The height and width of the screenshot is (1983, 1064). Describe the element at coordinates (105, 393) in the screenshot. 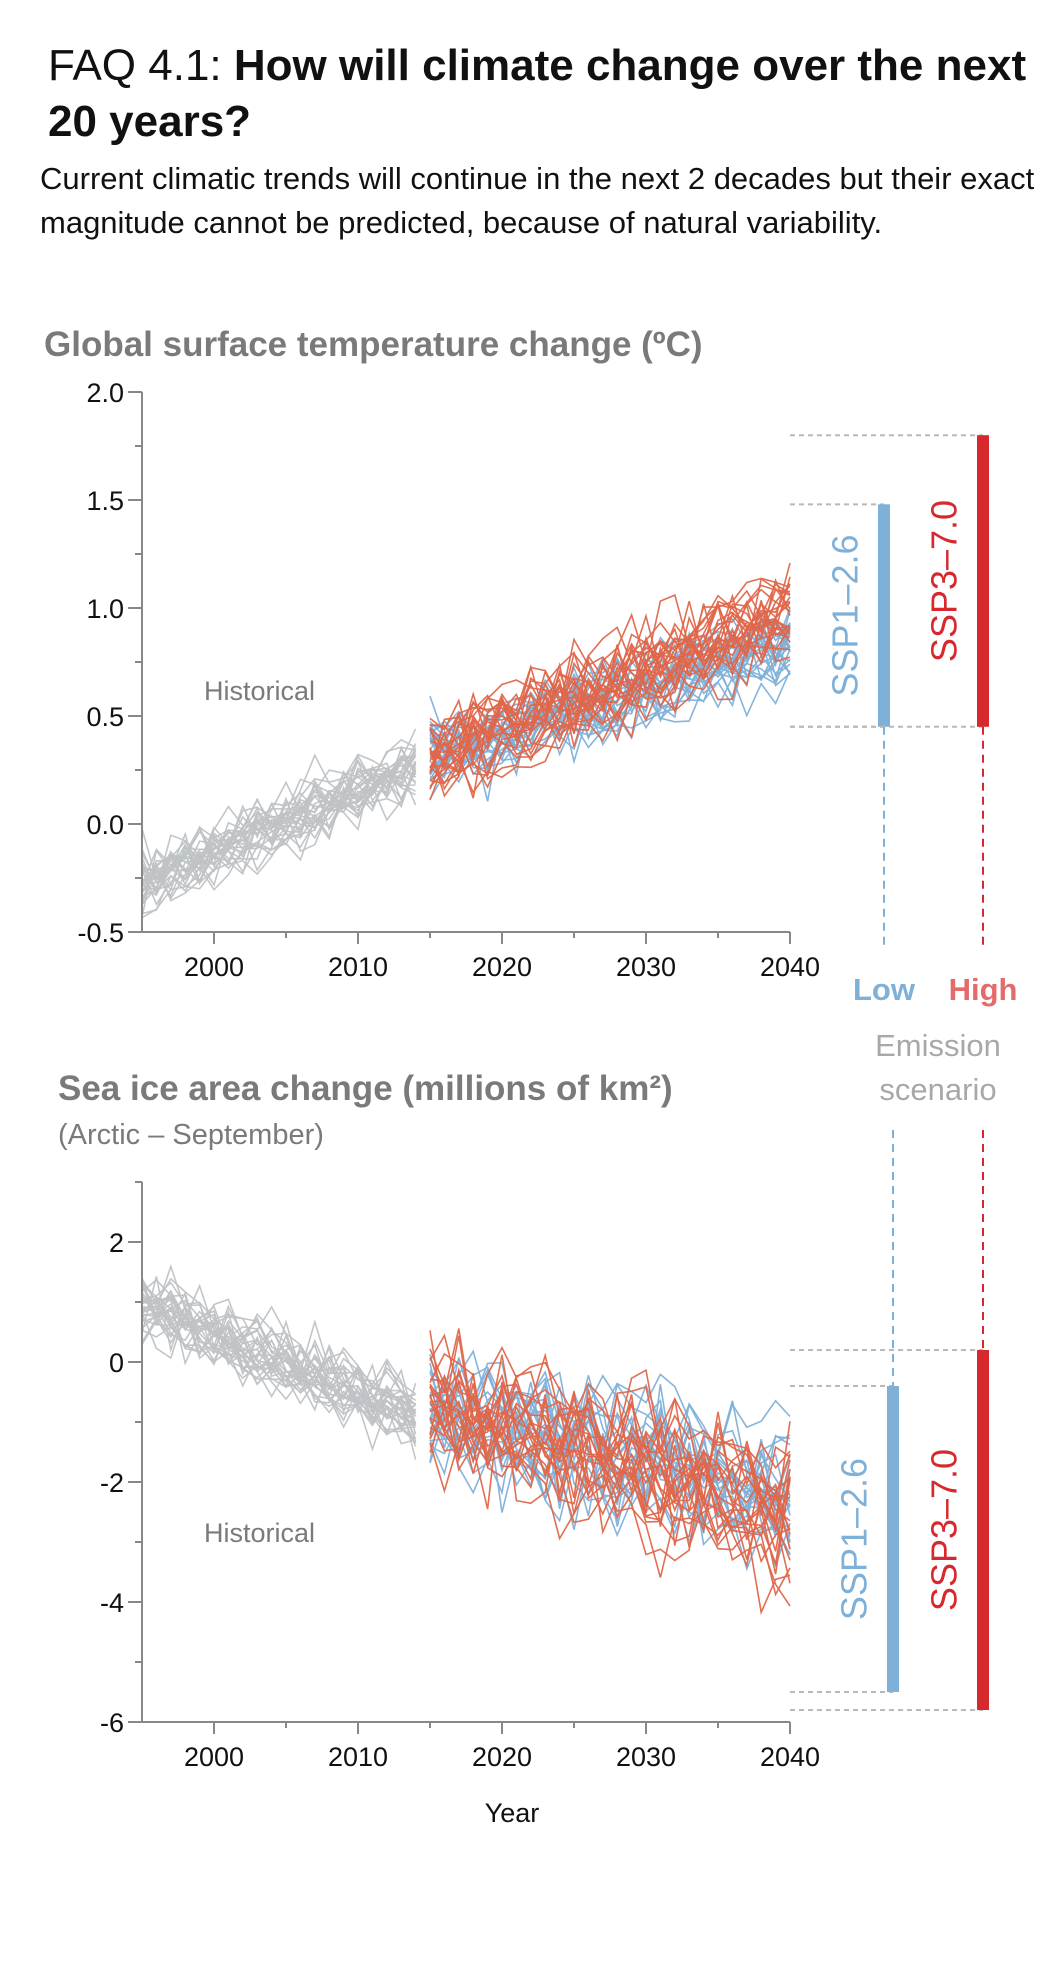

I see `y-tick-label: 2.0` at that location.